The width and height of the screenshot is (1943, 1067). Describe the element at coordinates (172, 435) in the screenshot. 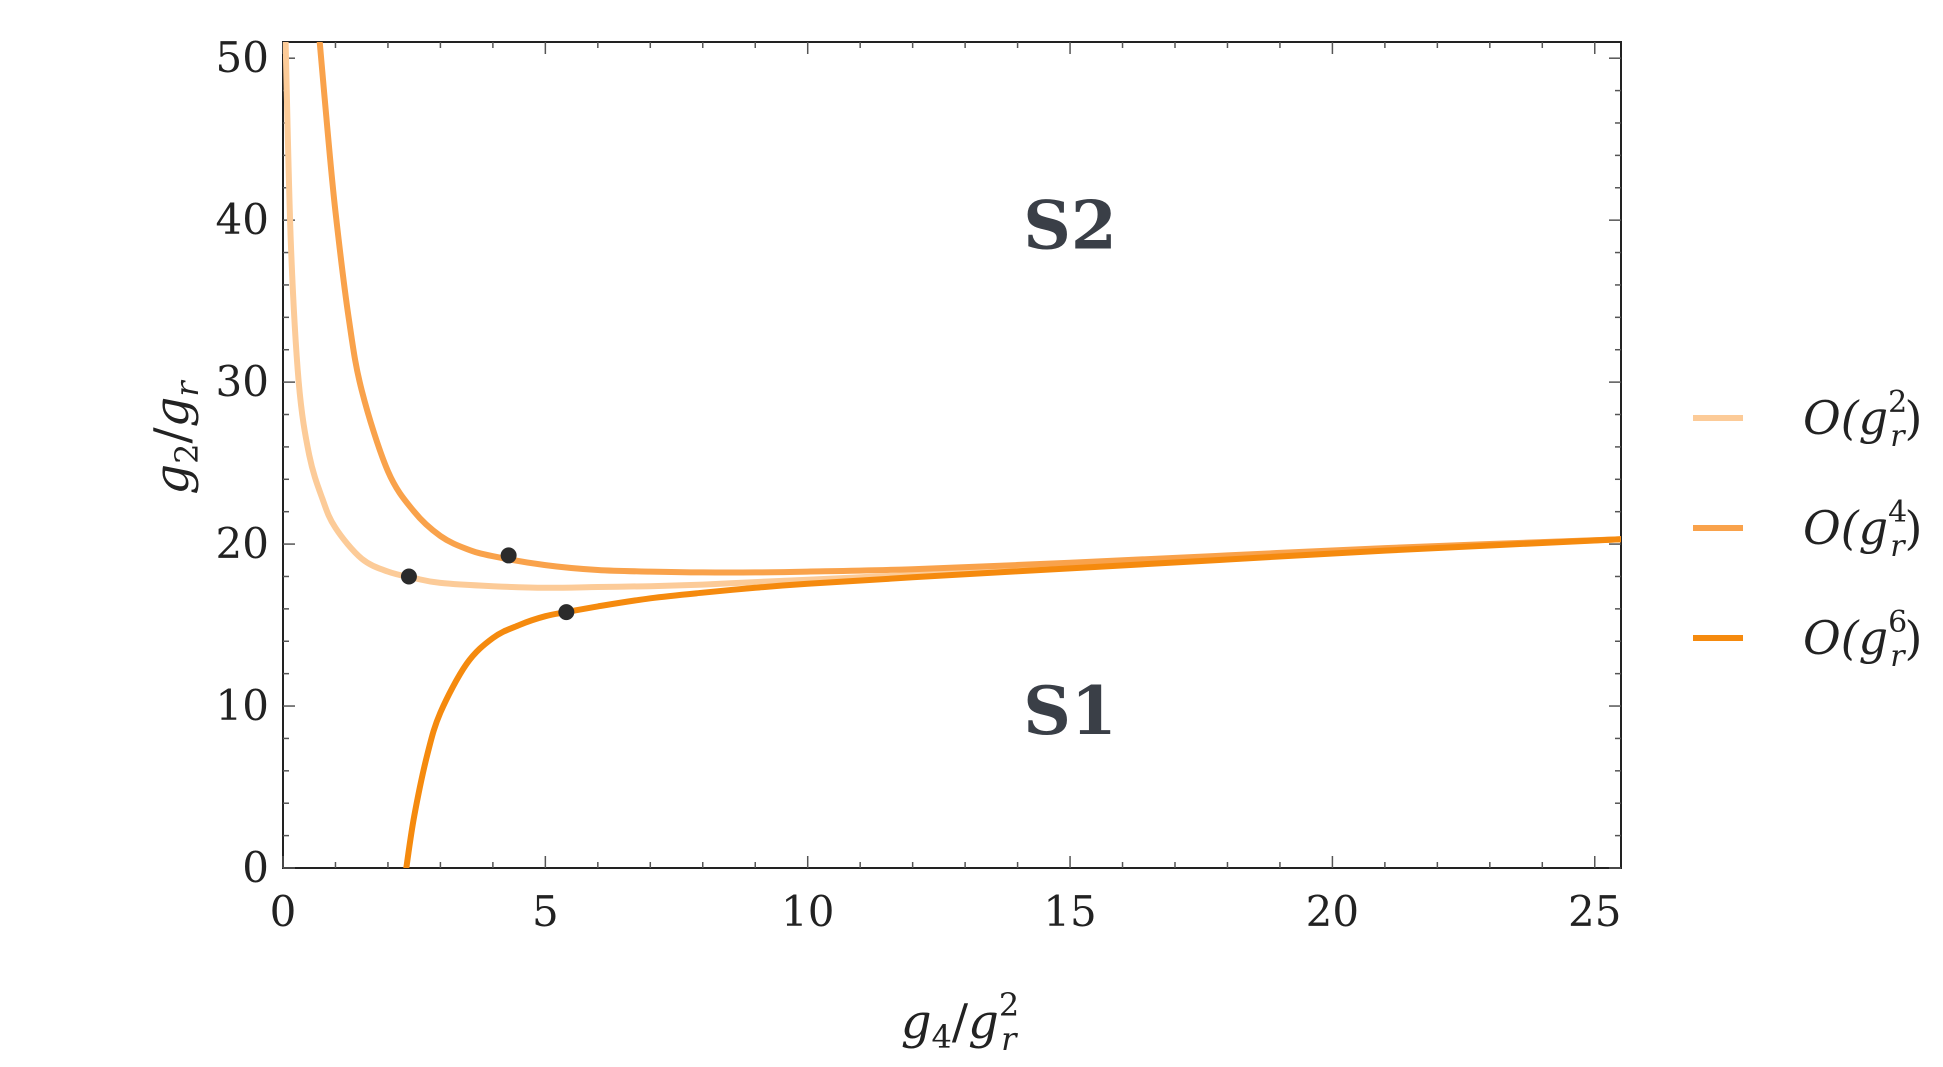

I see `y-axis-label-sep: /` at that location.